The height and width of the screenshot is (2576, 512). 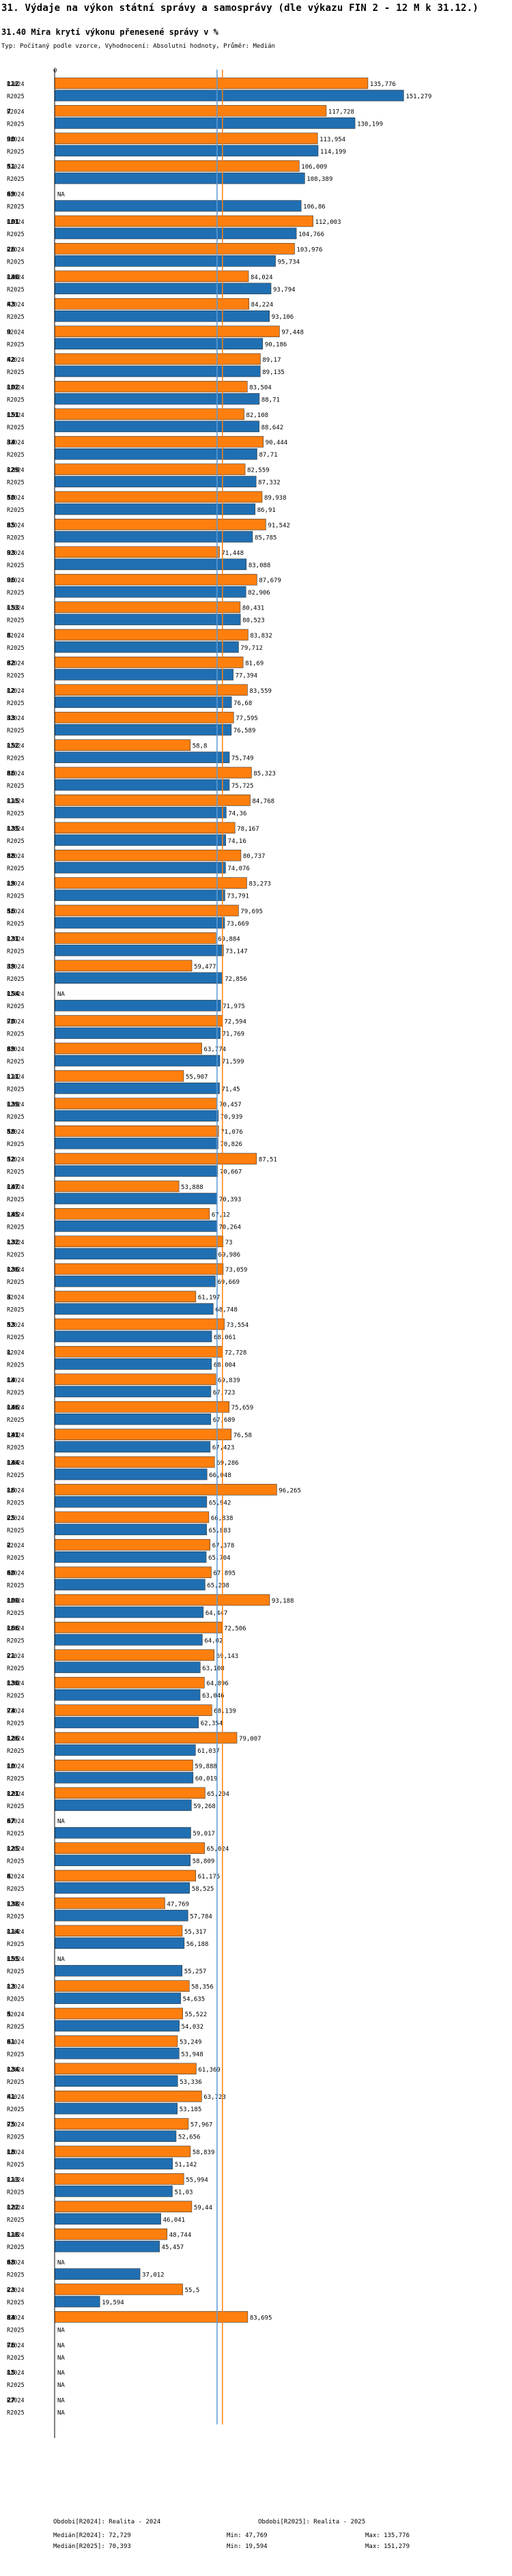 I want to click on group-id-label: 33, so click(x=11, y=718).